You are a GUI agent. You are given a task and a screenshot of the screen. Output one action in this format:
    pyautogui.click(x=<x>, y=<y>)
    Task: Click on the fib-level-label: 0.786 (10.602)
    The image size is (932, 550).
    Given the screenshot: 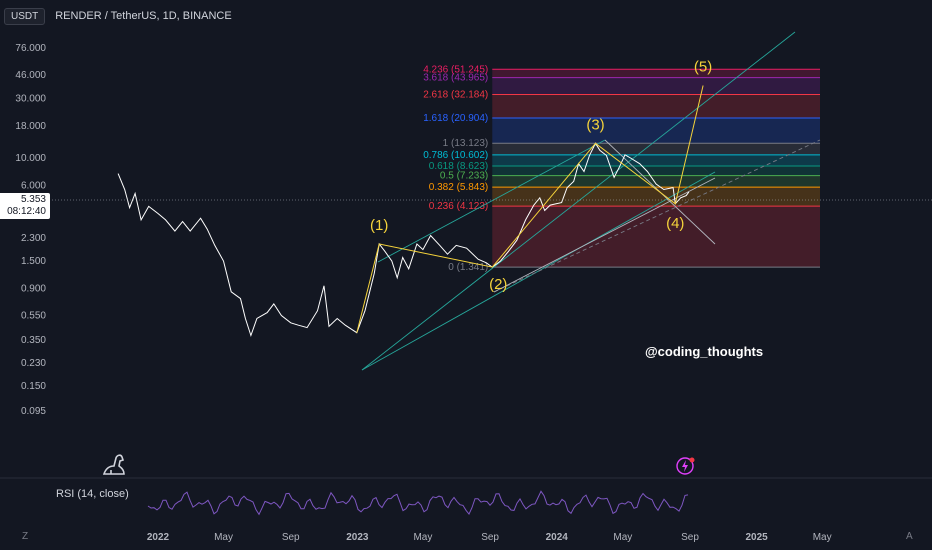 What is the action you would take?
    pyautogui.click(x=455, y=155)
    